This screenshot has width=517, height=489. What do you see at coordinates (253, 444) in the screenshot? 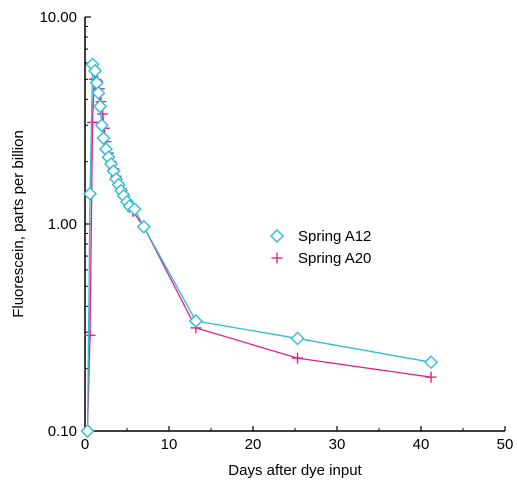
I see `x-tick-label: 20` at bounding box center [253, 444].